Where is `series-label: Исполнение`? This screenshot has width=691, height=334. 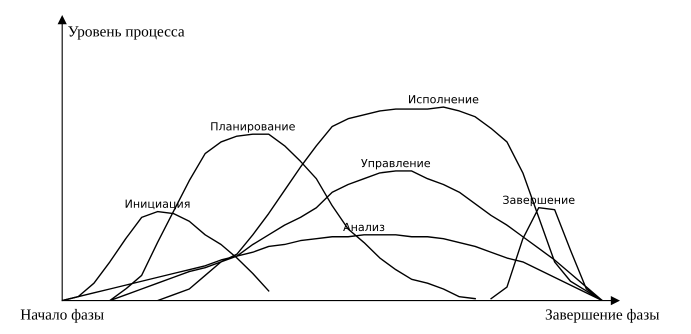
series-label: Исполнение is located at coordinates (443, 99).